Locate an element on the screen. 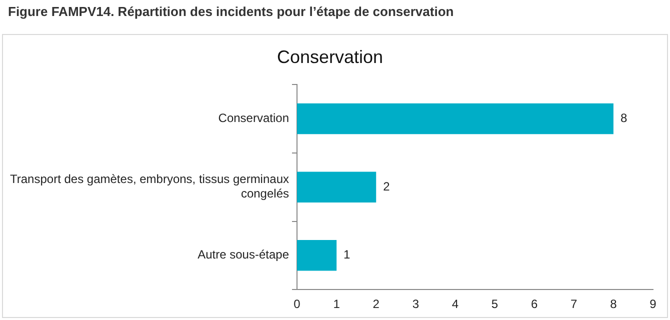  x-tick-label: 7 is located at coordinates (574, 304).